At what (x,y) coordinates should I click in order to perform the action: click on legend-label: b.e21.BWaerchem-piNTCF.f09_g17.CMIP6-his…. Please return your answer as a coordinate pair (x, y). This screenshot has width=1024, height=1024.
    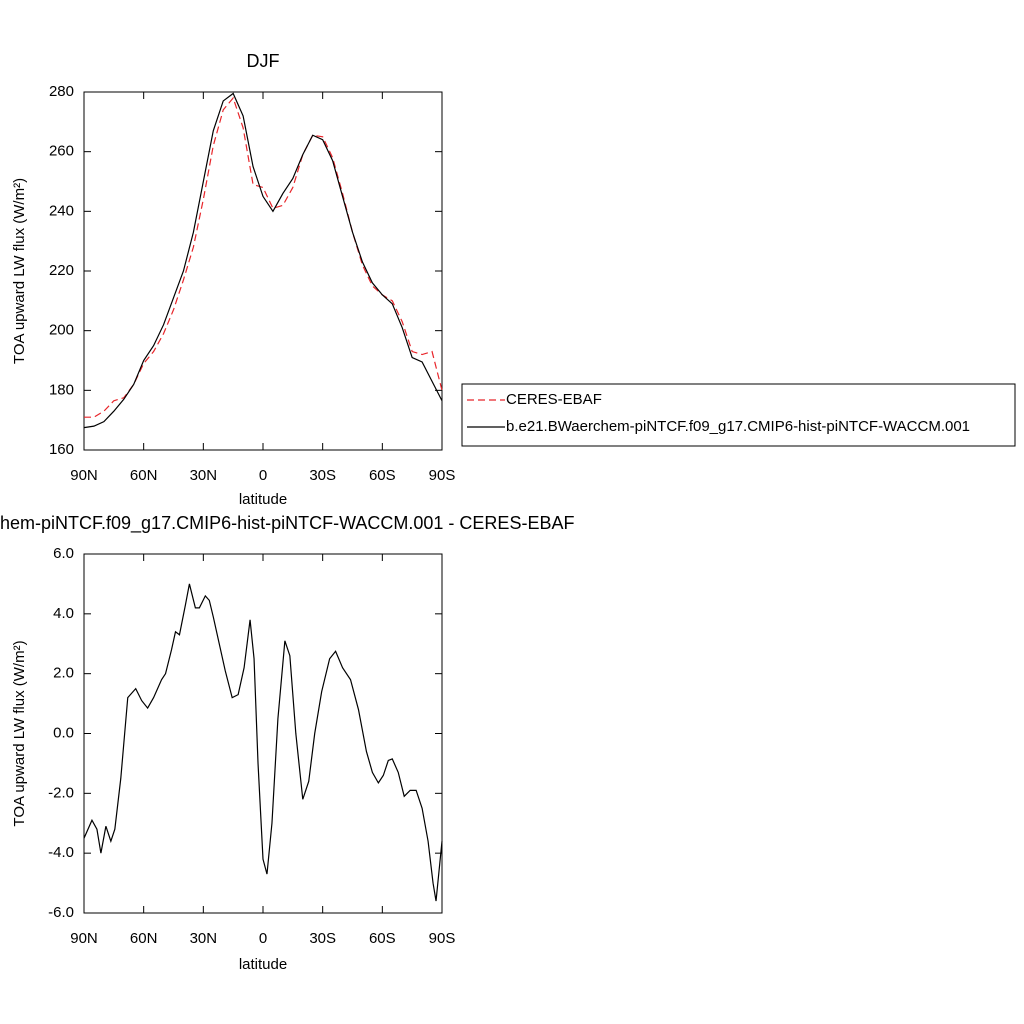
    Looking at the image, I should click on (738, 426).